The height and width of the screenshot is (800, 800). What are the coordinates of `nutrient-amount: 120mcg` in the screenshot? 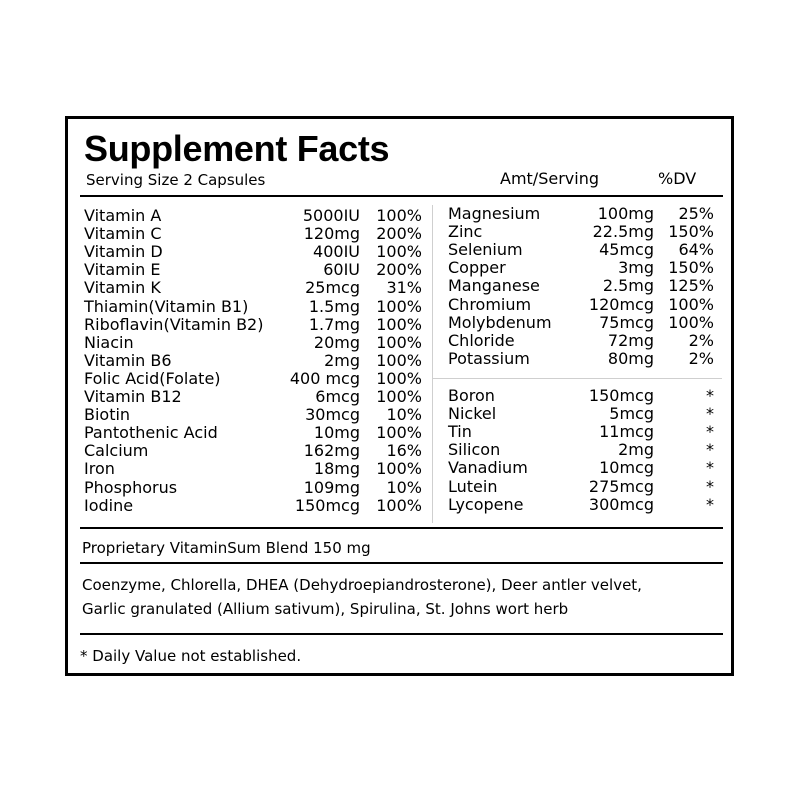 It's located at (621, 304).